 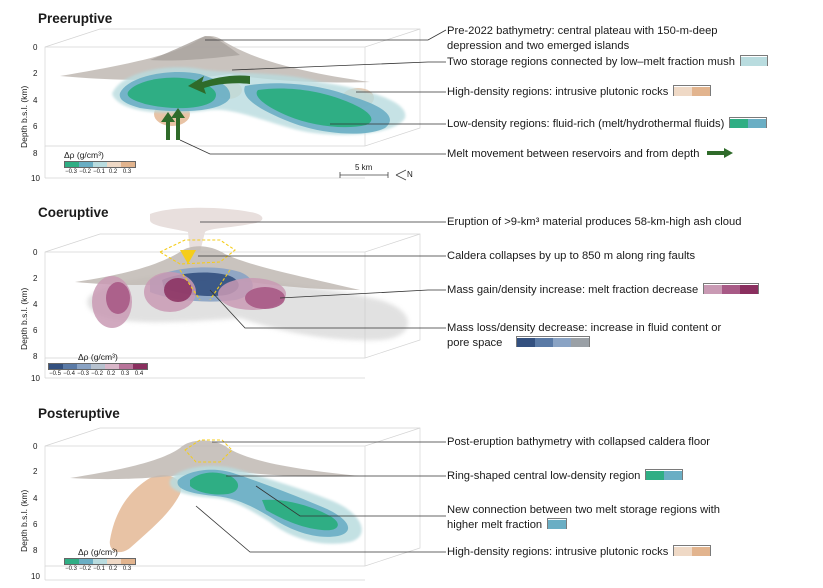 I want to click on colorbar-tick: 0.4, so click(x=139, y=374).